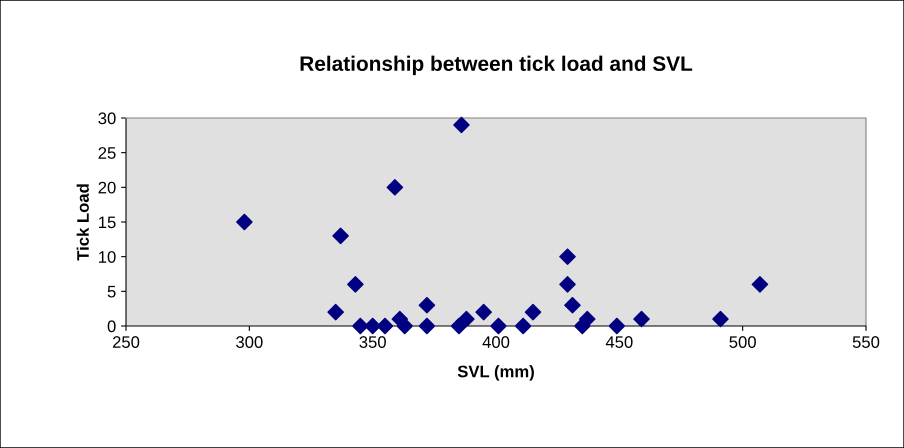 The height and width of the screenshot is (448, 904). Describe the element at coordinates (112, 292) in the screenshot. I see `y-tick-label: 5` at that location.